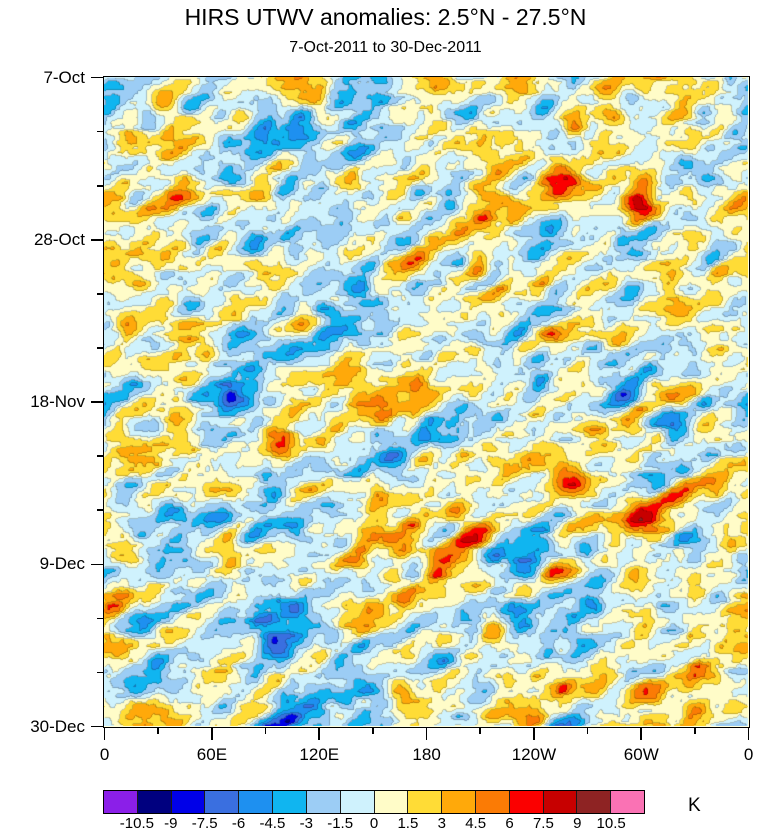 Image resolution: width=771 pixels, height=832 pixels. Describe the element at coordinates (212, 754) in the screenshot. I see `x-axis-label: 60E` at that location.